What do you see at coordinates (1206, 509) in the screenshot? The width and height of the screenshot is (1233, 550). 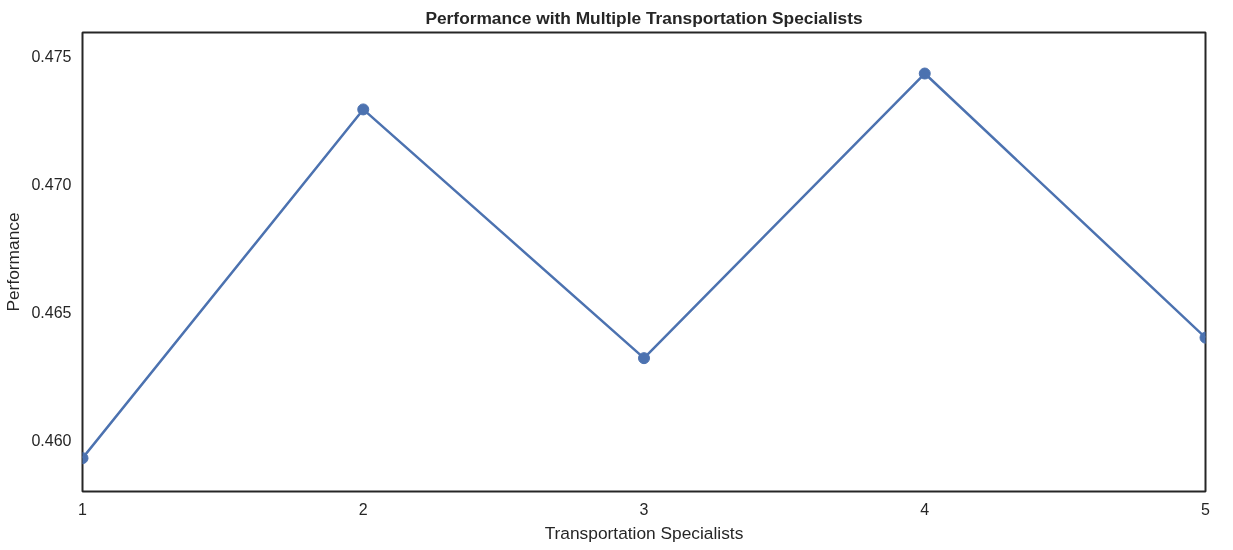 I see `x-tick-label: 5` at bounding box center [1206, 509].